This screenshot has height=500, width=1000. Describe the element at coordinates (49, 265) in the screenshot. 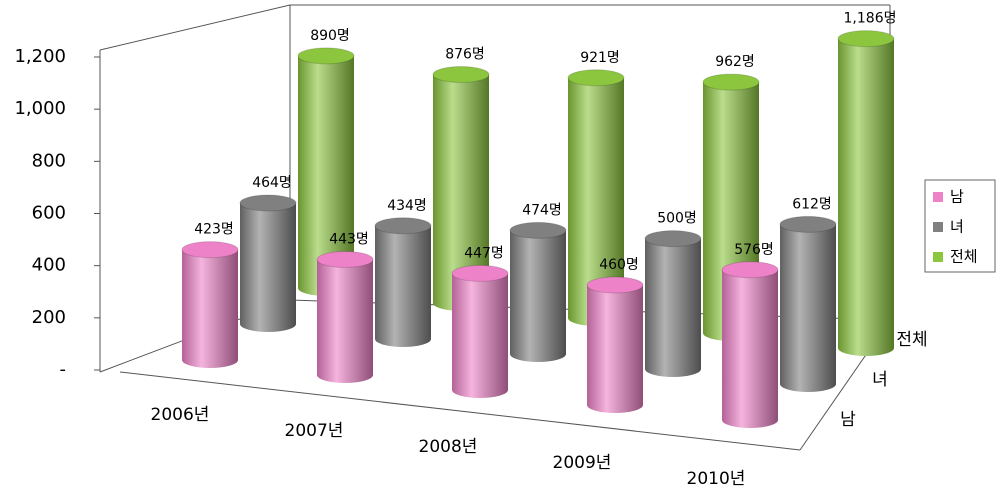

I see `y-tick-label: 400` at that location.